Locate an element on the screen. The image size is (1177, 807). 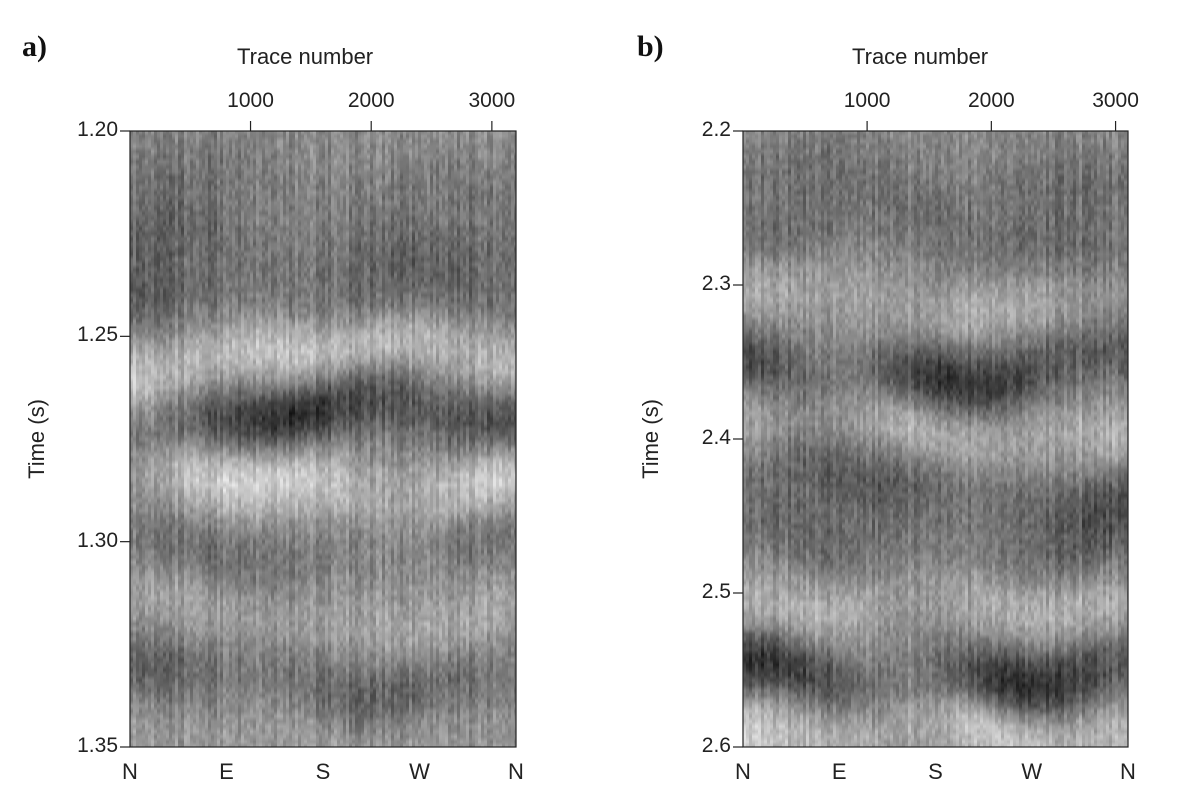
x-tick-label: 1000 is located at coordinates (251, 101).